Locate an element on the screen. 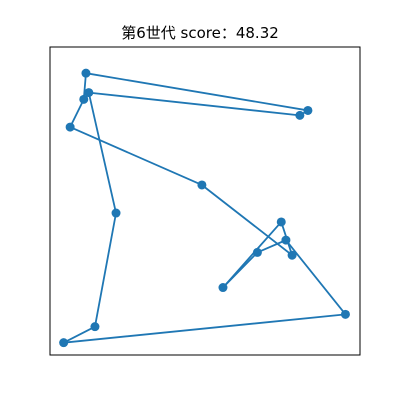  chart-title: 第6世代 score：48.32 is located at coordinates (200, 33).